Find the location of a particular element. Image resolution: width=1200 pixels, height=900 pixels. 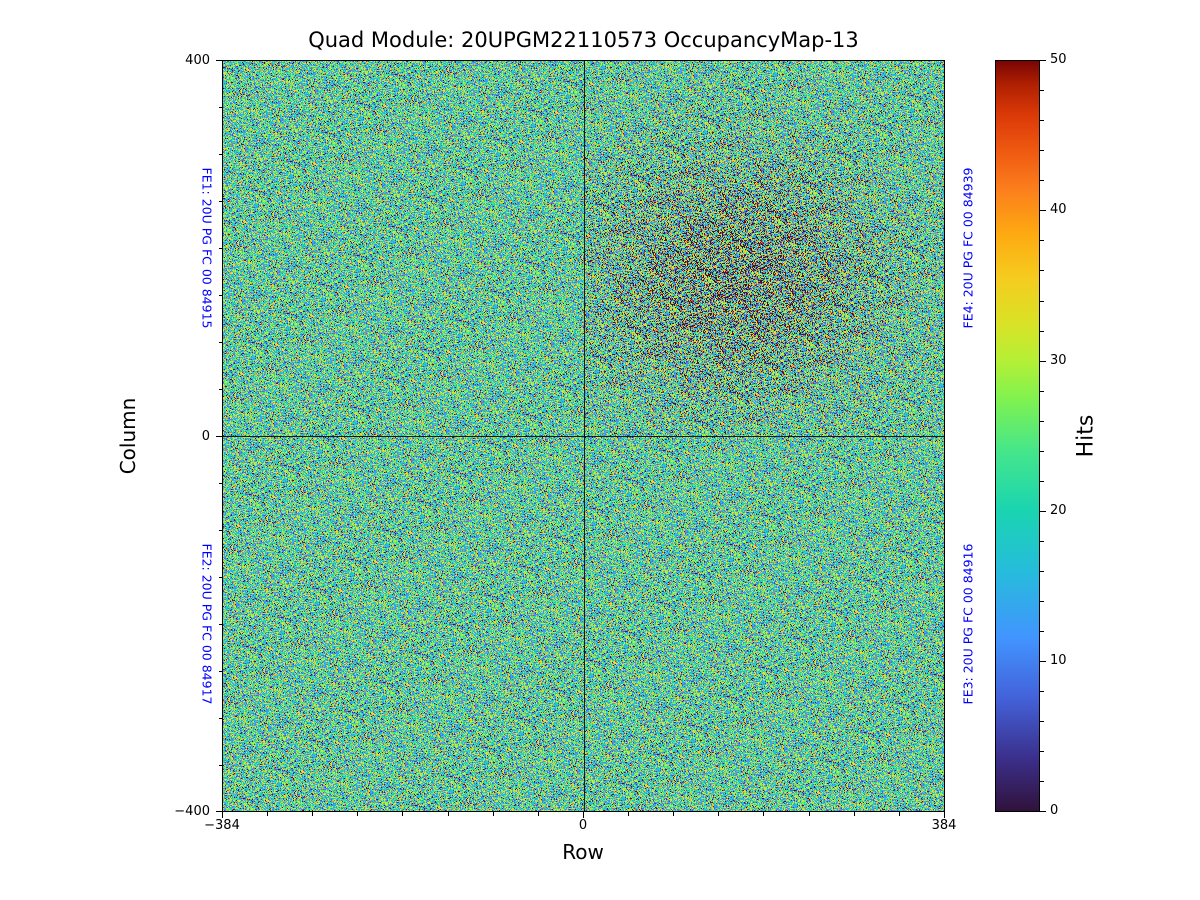

ytick-label-0: 0 is located at coordinates (205, 436).